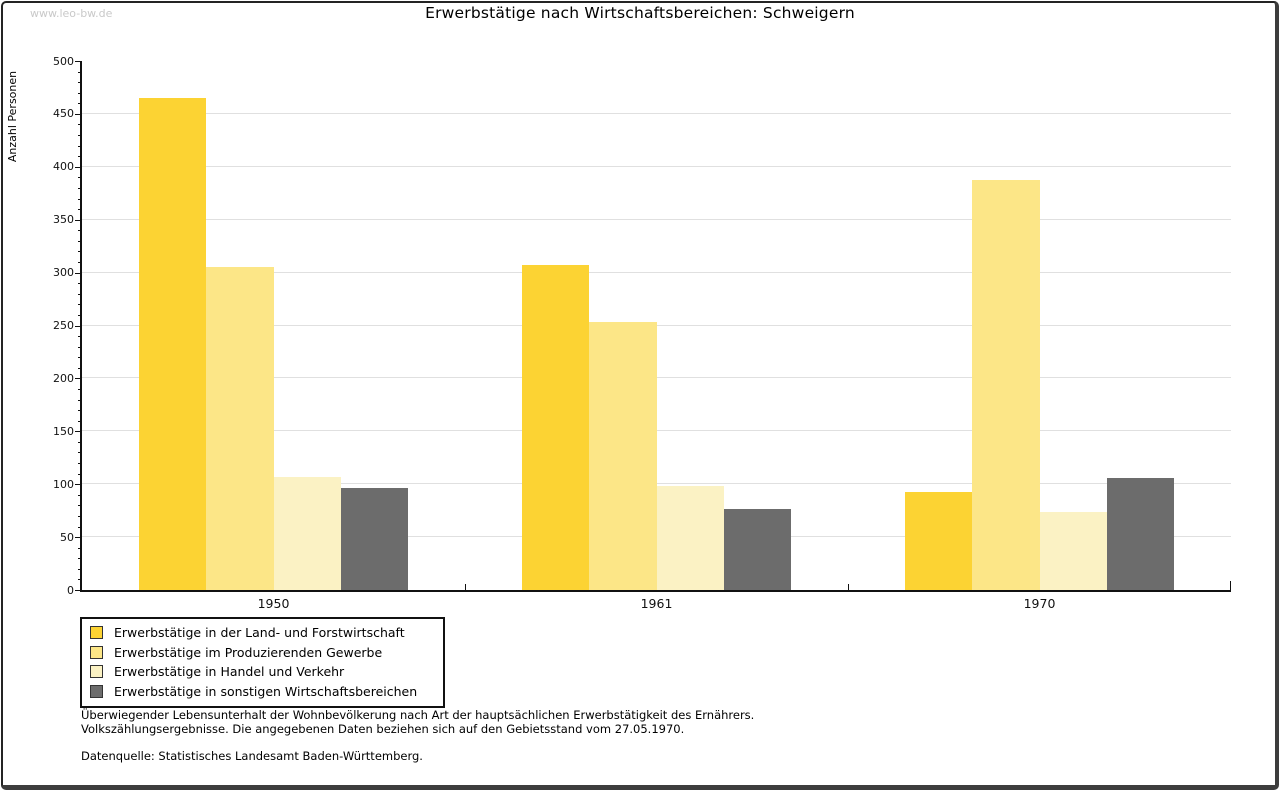 Image resolution: width=1280 pixels, height=791 pixels. Describe the element at coordinates (63, 114) in the screenshot. I see `y-tick-label: 450` at that location.